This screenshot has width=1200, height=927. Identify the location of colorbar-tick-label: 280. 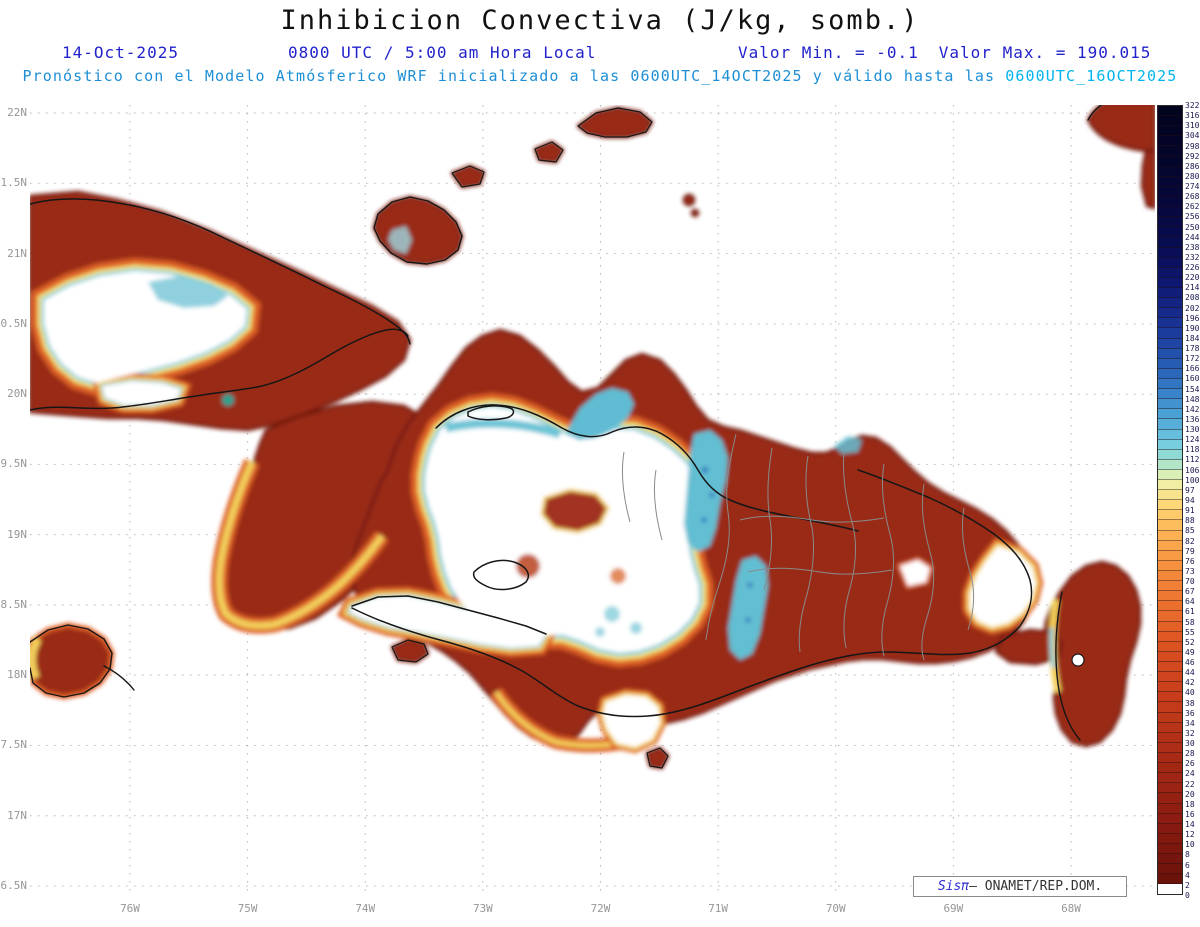
(1192, 176).